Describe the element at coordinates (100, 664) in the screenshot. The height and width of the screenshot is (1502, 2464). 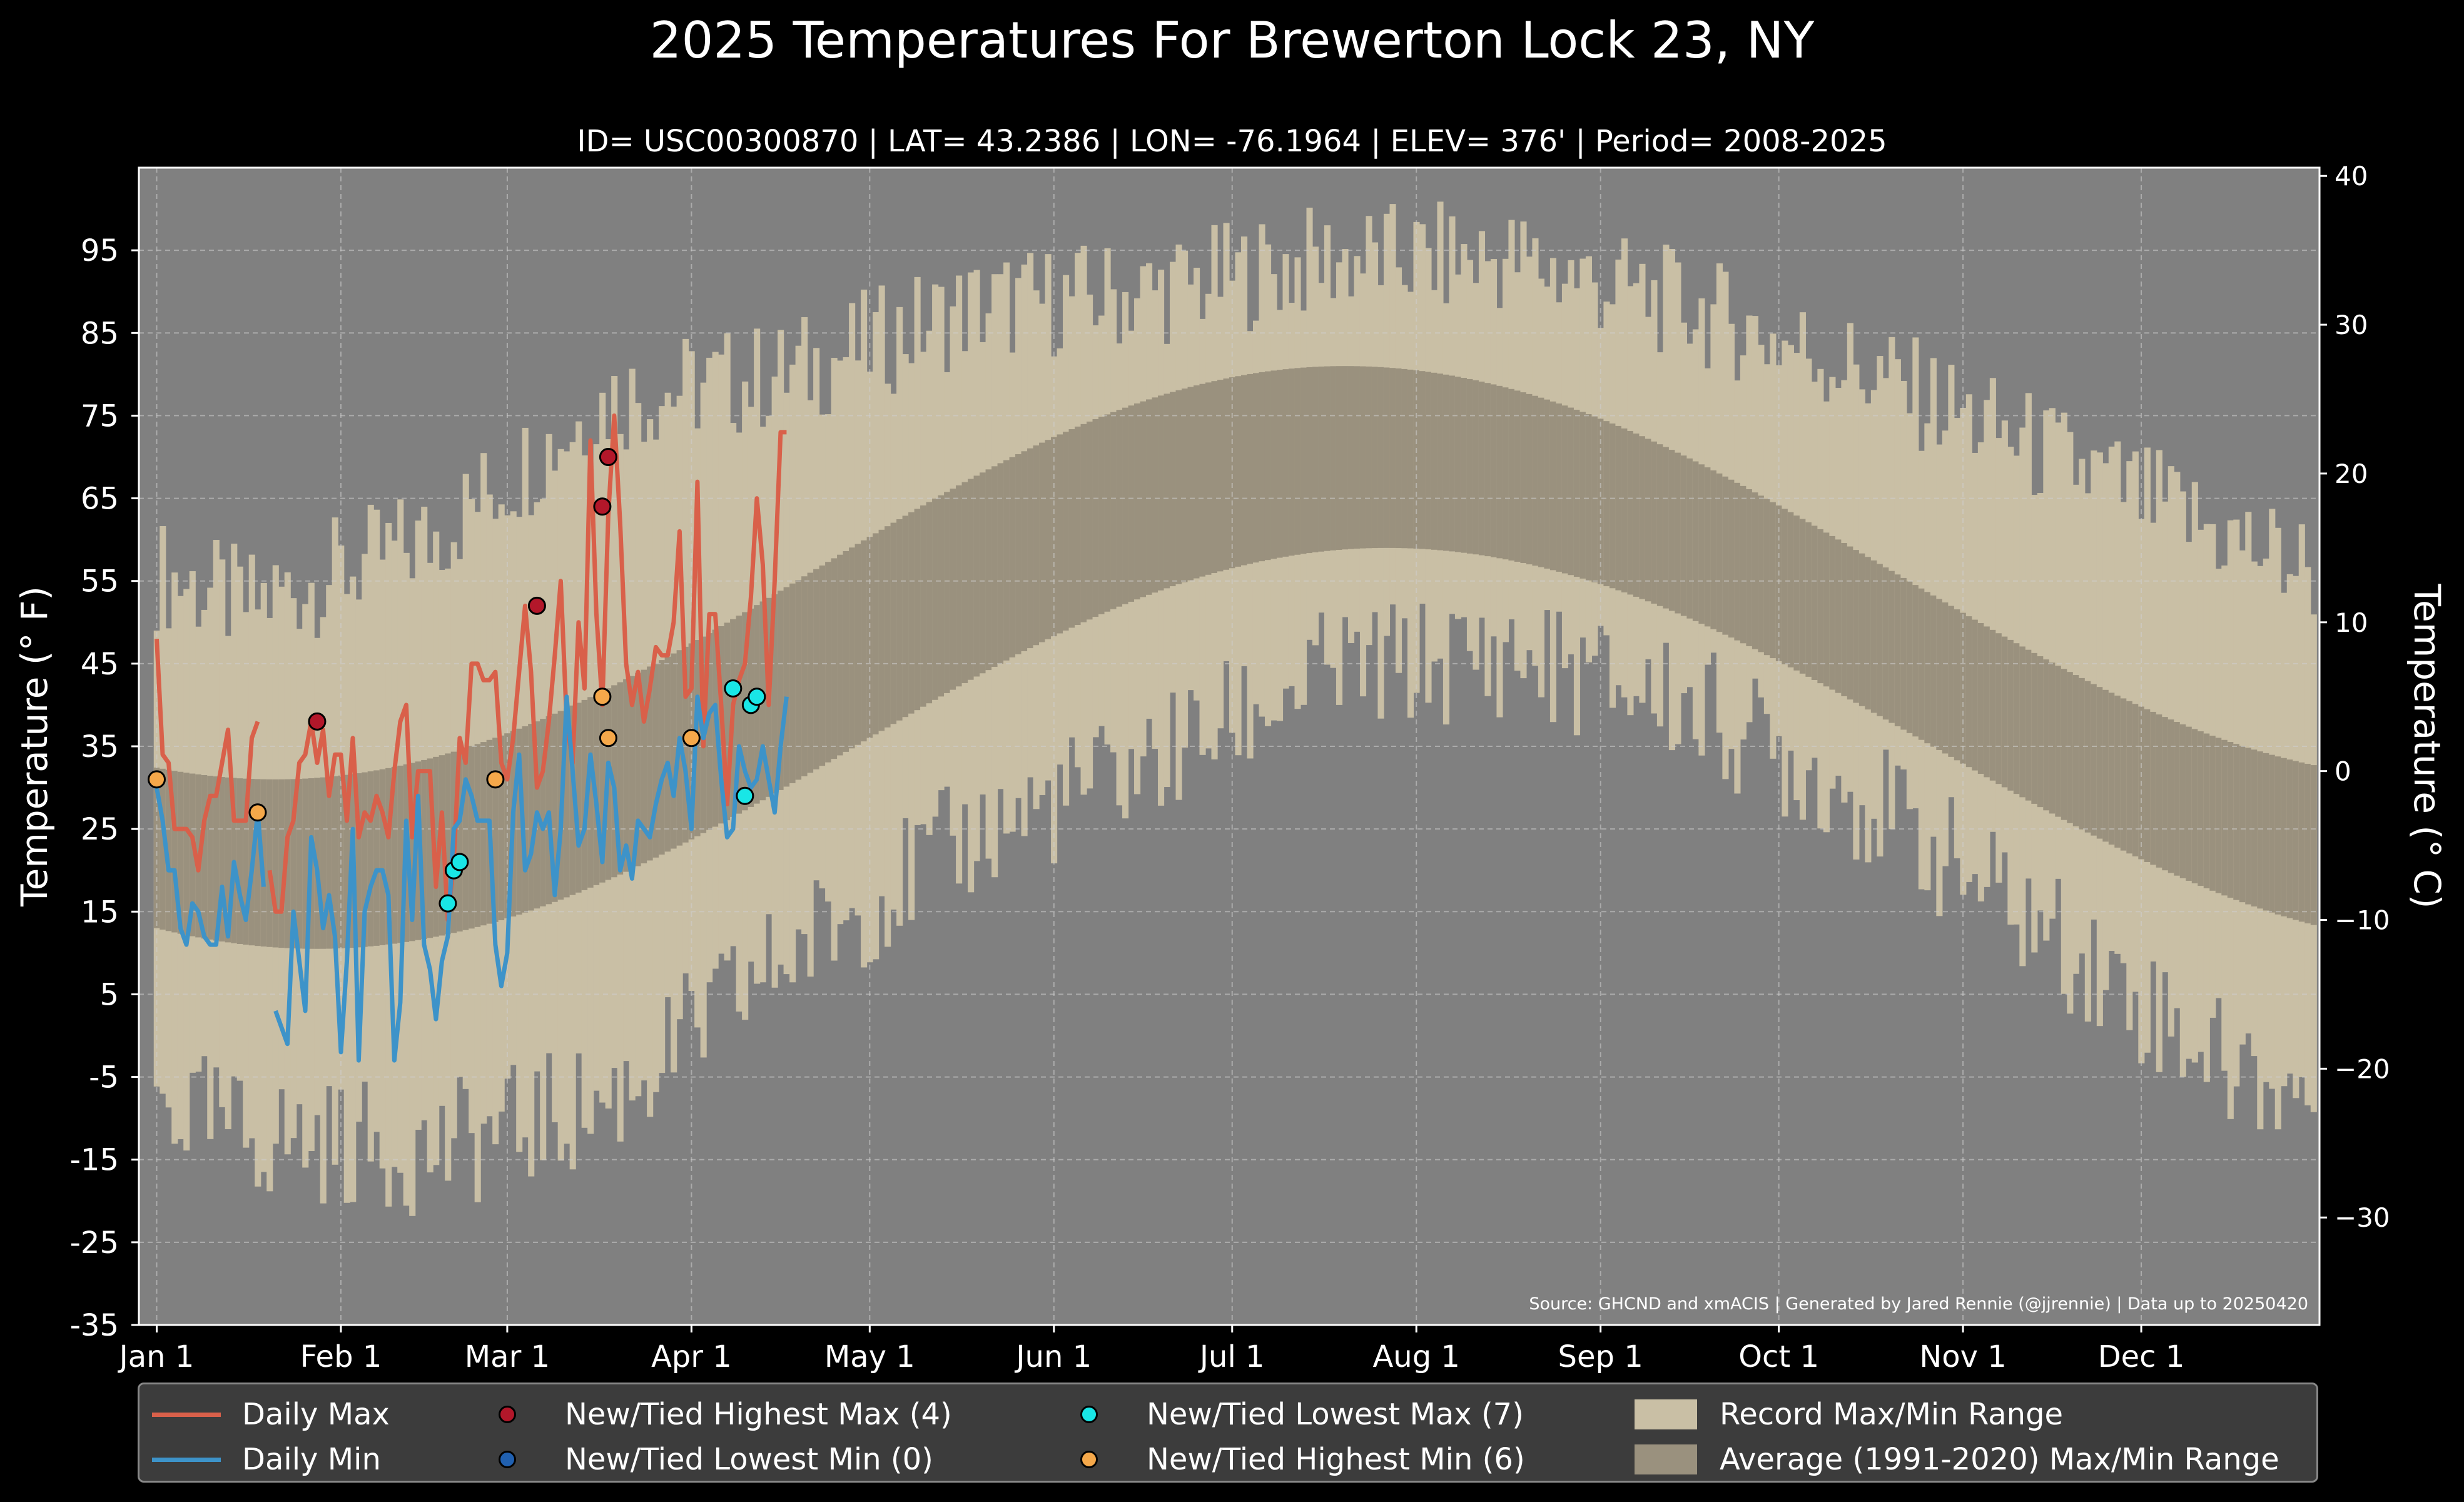
I see `y-tick-label: 45` at that location.